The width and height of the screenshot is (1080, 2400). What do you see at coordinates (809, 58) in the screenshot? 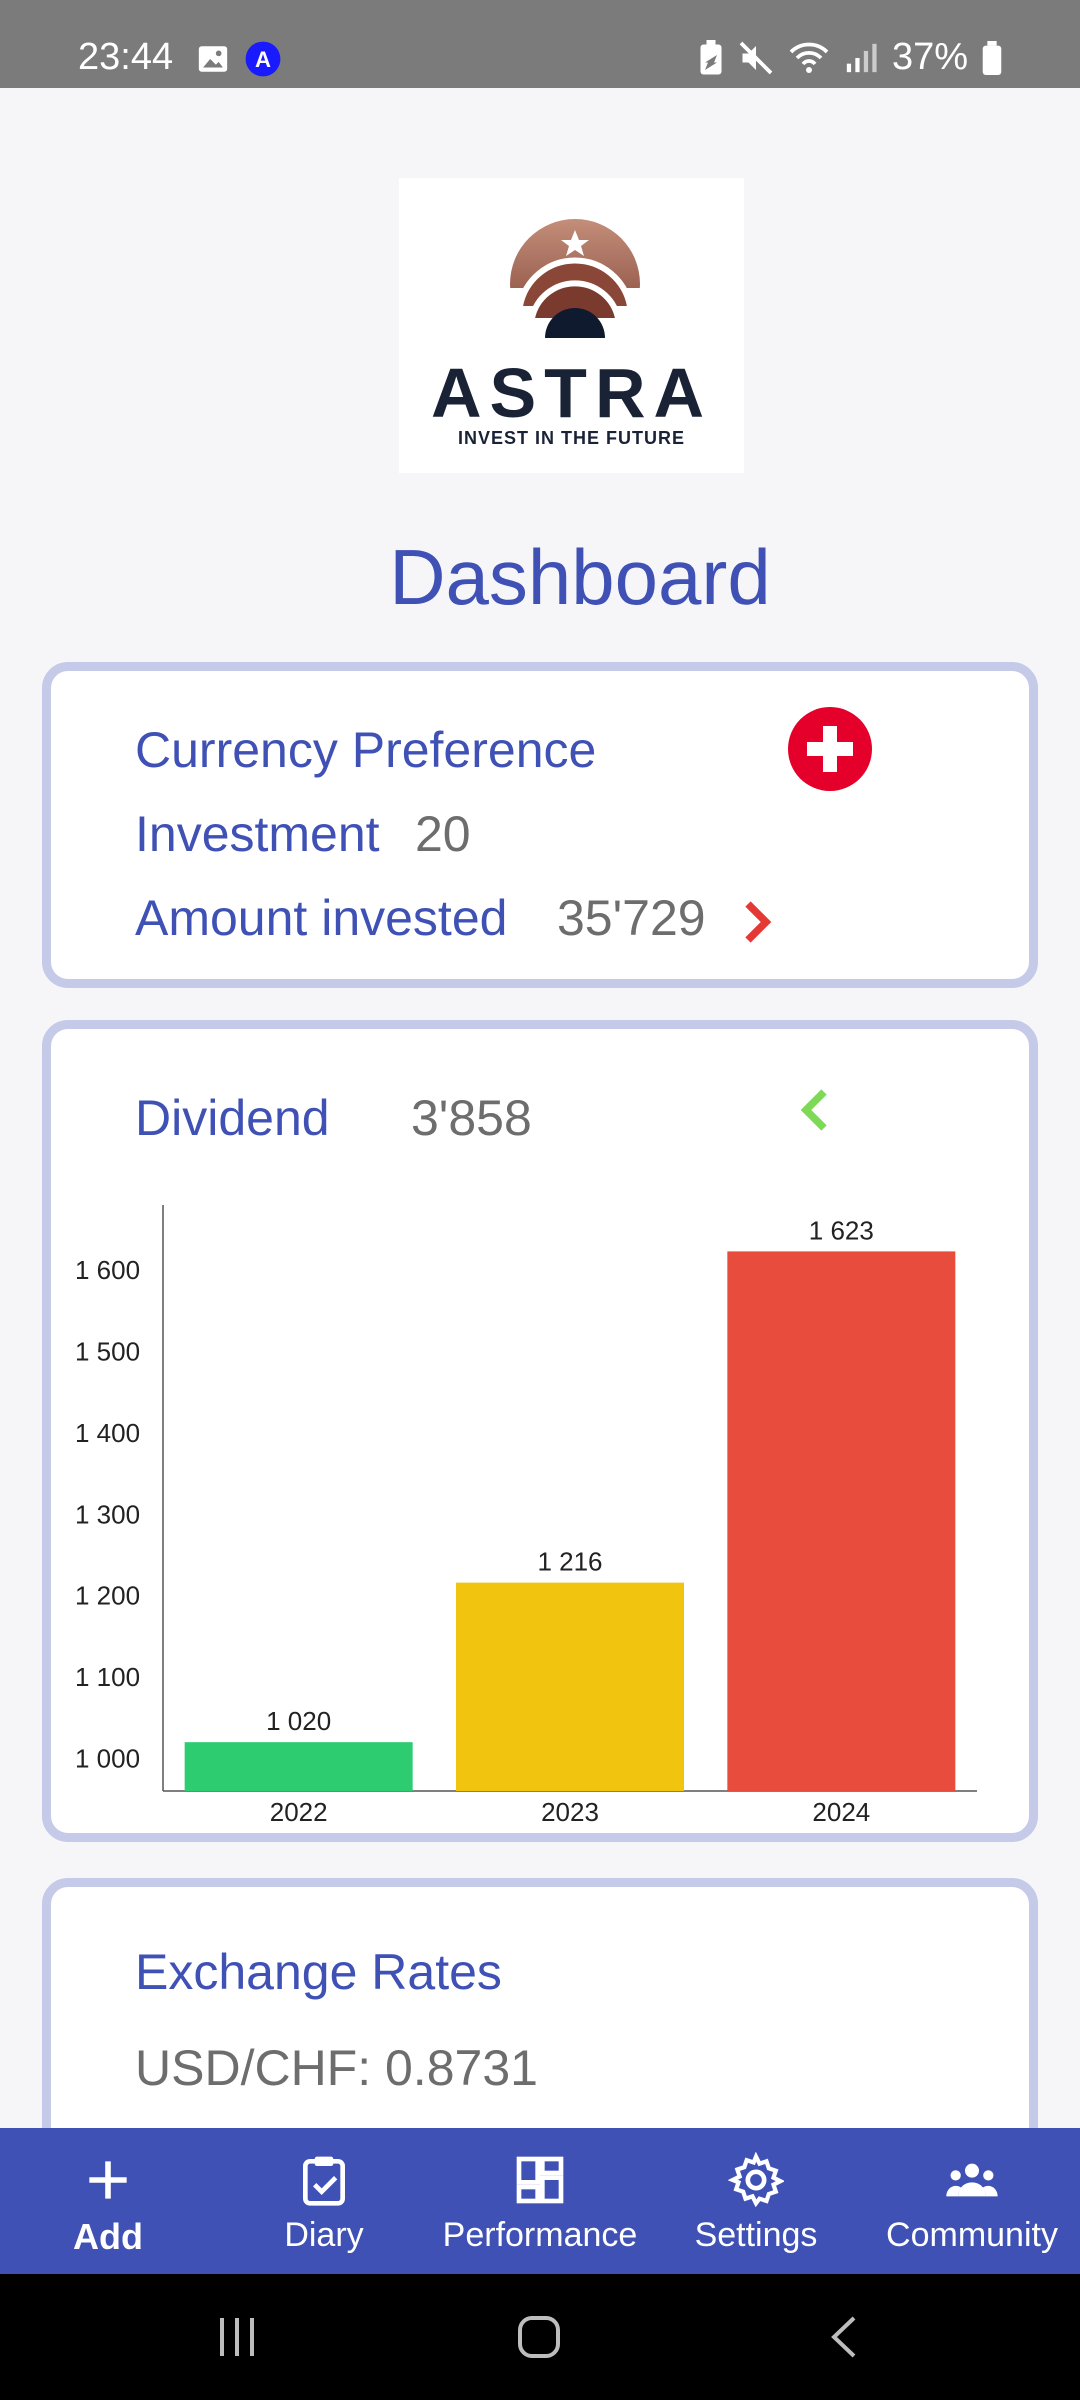
I see `wifi-icon` at bounding box center [809, 58].